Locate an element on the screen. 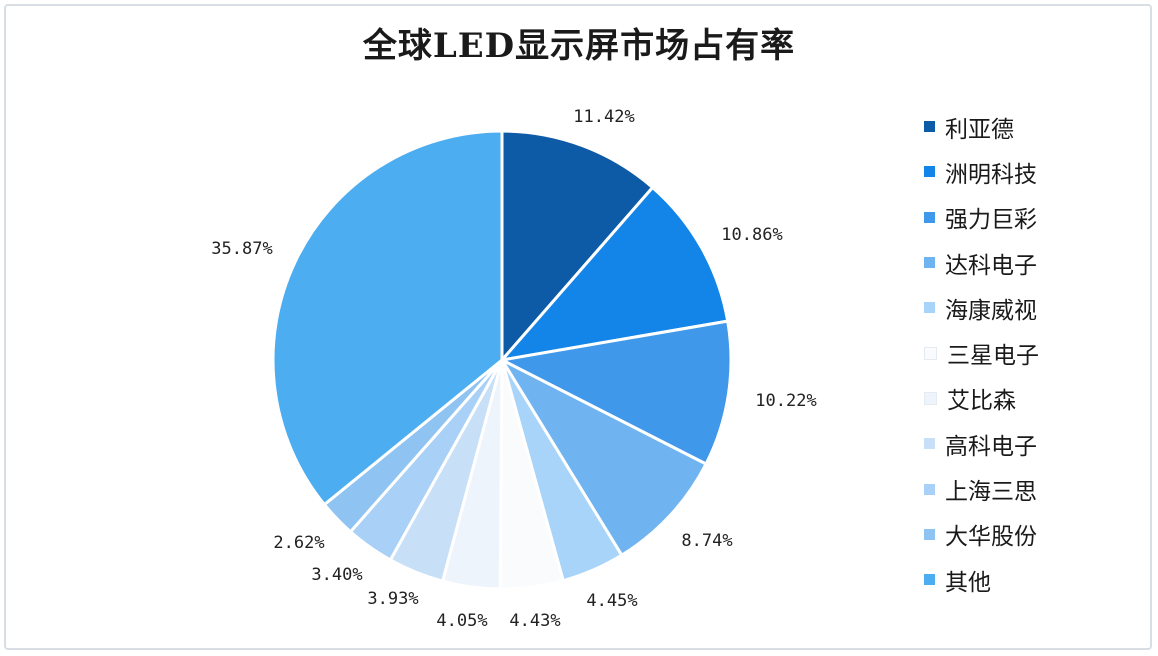  legend-label: 三星电子 is located at coordinates (993, 356).